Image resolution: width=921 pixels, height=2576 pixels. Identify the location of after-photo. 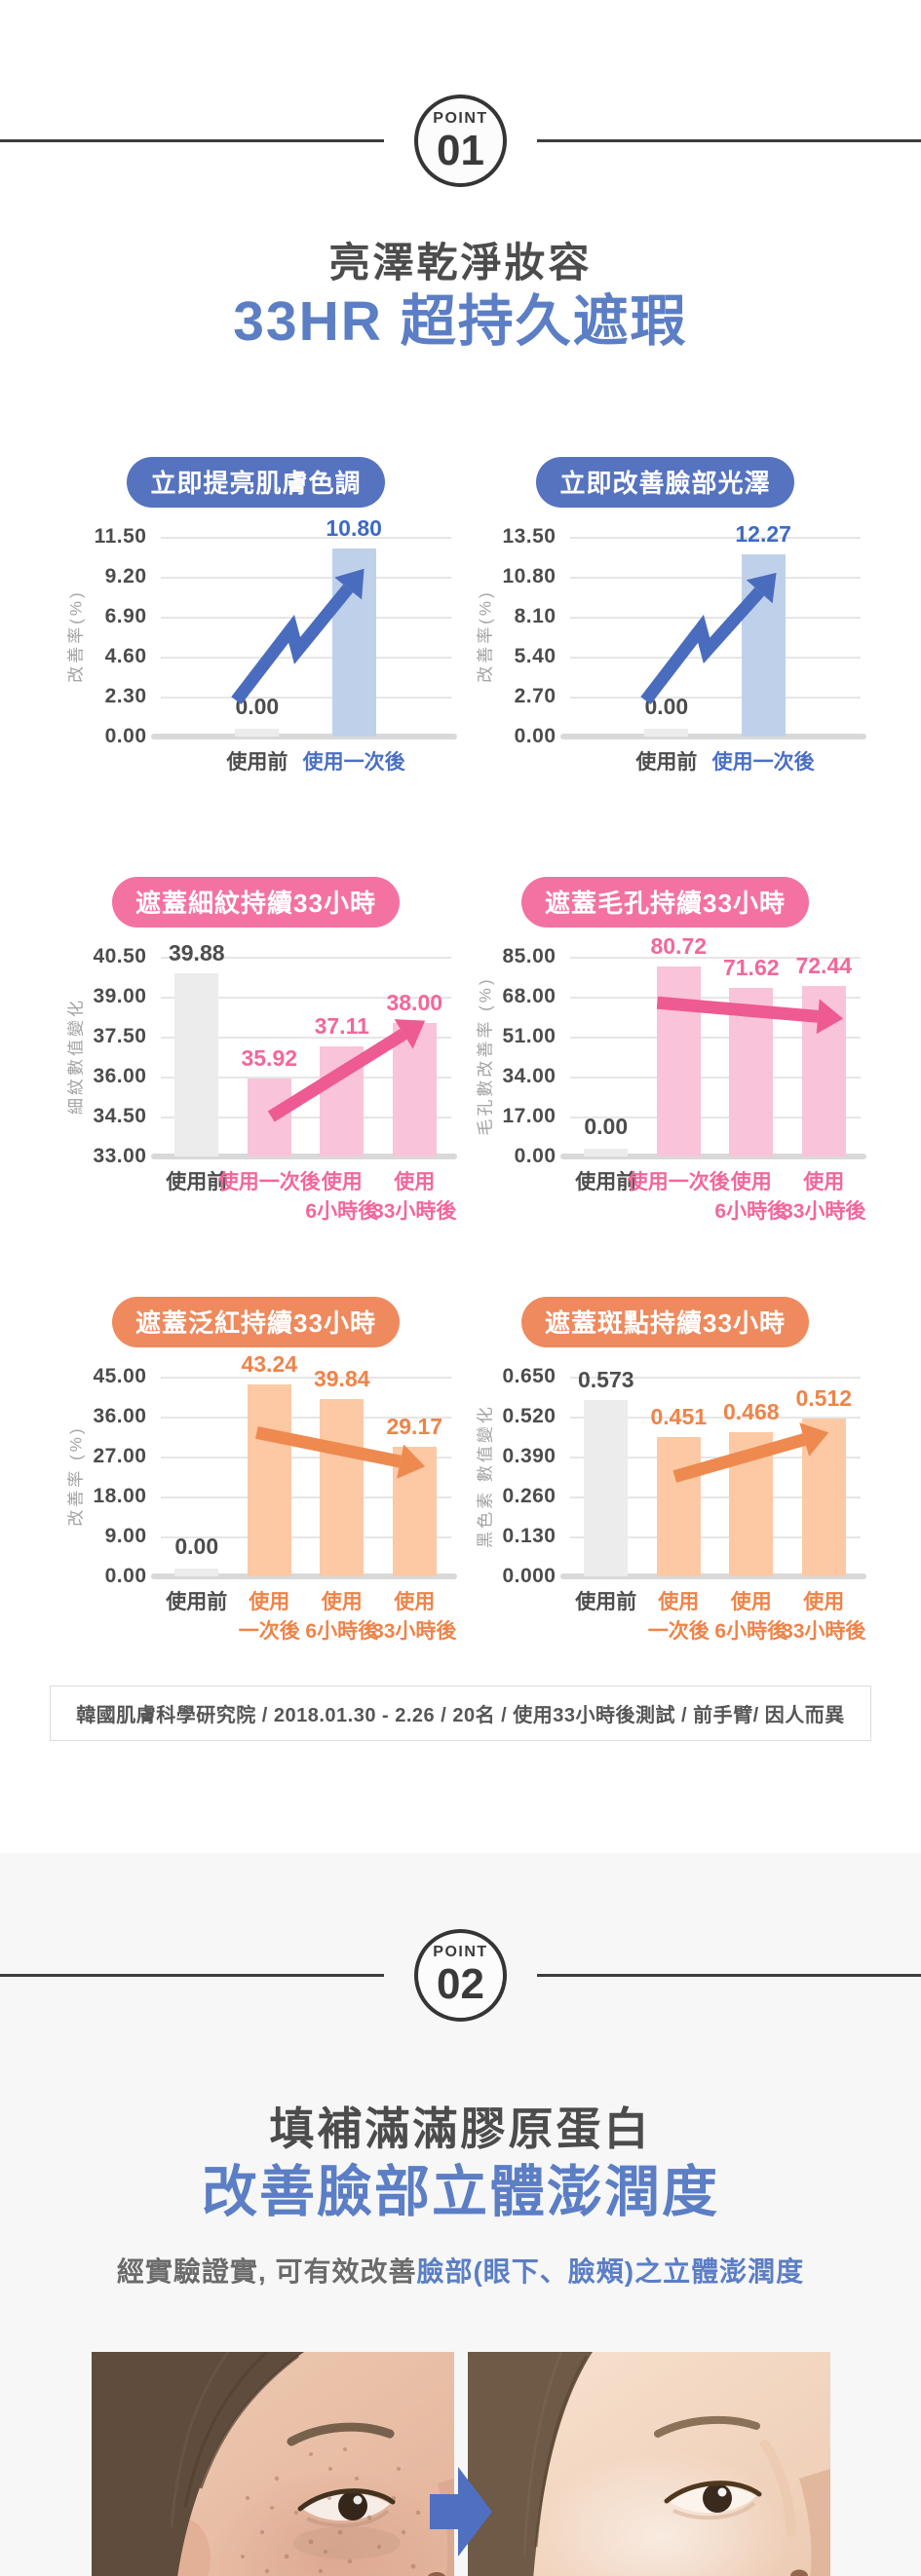
(648, 2463).